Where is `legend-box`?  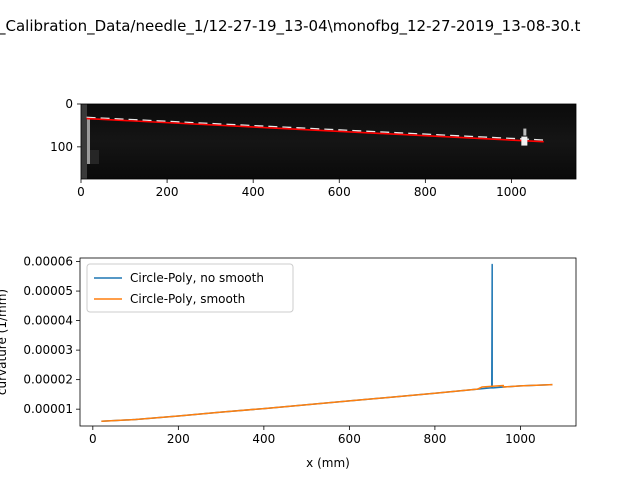
legend-box is located at coordinates (190, 288).